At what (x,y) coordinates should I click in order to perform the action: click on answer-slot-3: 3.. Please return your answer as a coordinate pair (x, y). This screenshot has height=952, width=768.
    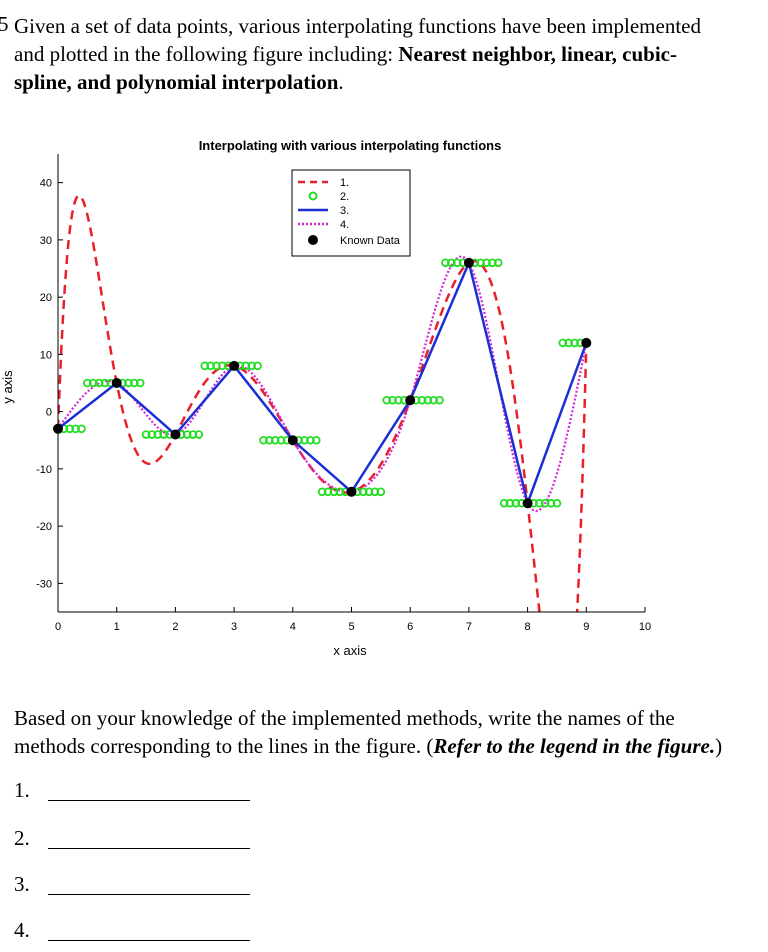
    Looking at the image, I should click on (132, 887).